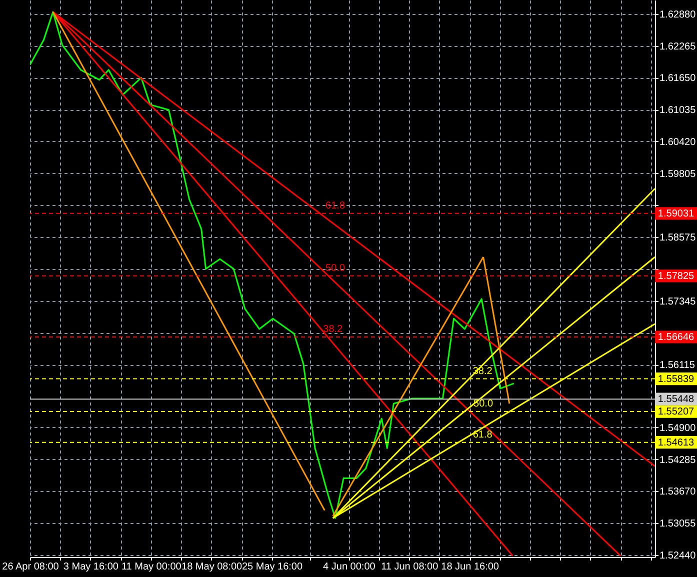  I want to click on y-tick-label: 1.53670, so click(678, 492).